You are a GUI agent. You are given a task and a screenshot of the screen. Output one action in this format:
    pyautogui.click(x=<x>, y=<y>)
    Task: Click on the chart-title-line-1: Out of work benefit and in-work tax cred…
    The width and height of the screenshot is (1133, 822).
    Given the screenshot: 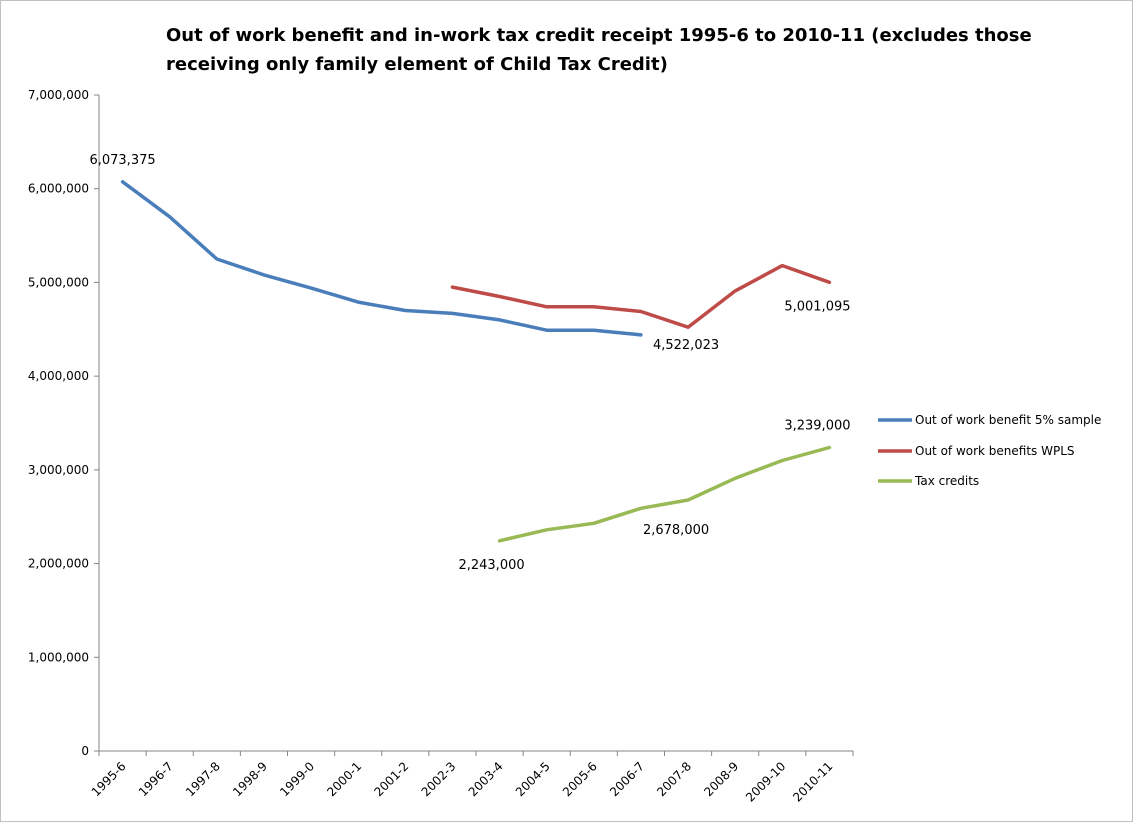 What is the action you would take?
    pyautogui.click(x=599, y=35)
    